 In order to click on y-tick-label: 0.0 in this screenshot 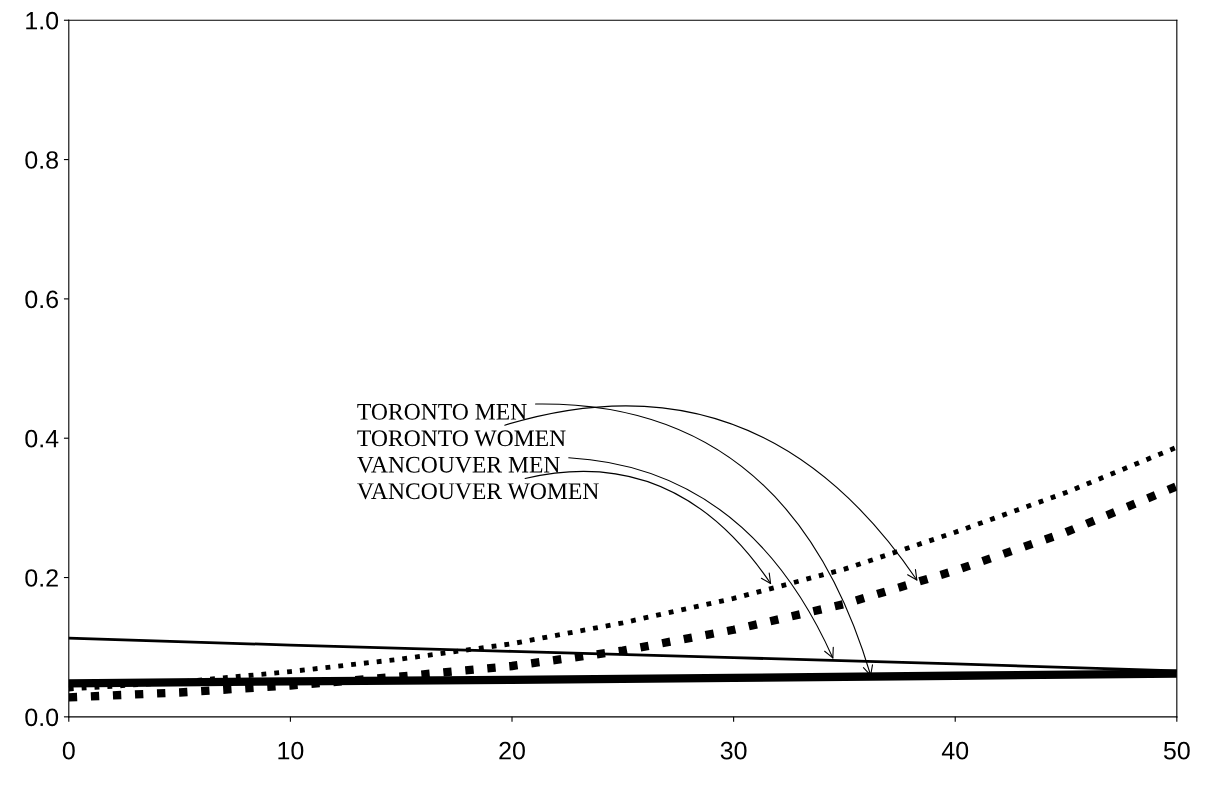, I will do `click(42, 717)`.